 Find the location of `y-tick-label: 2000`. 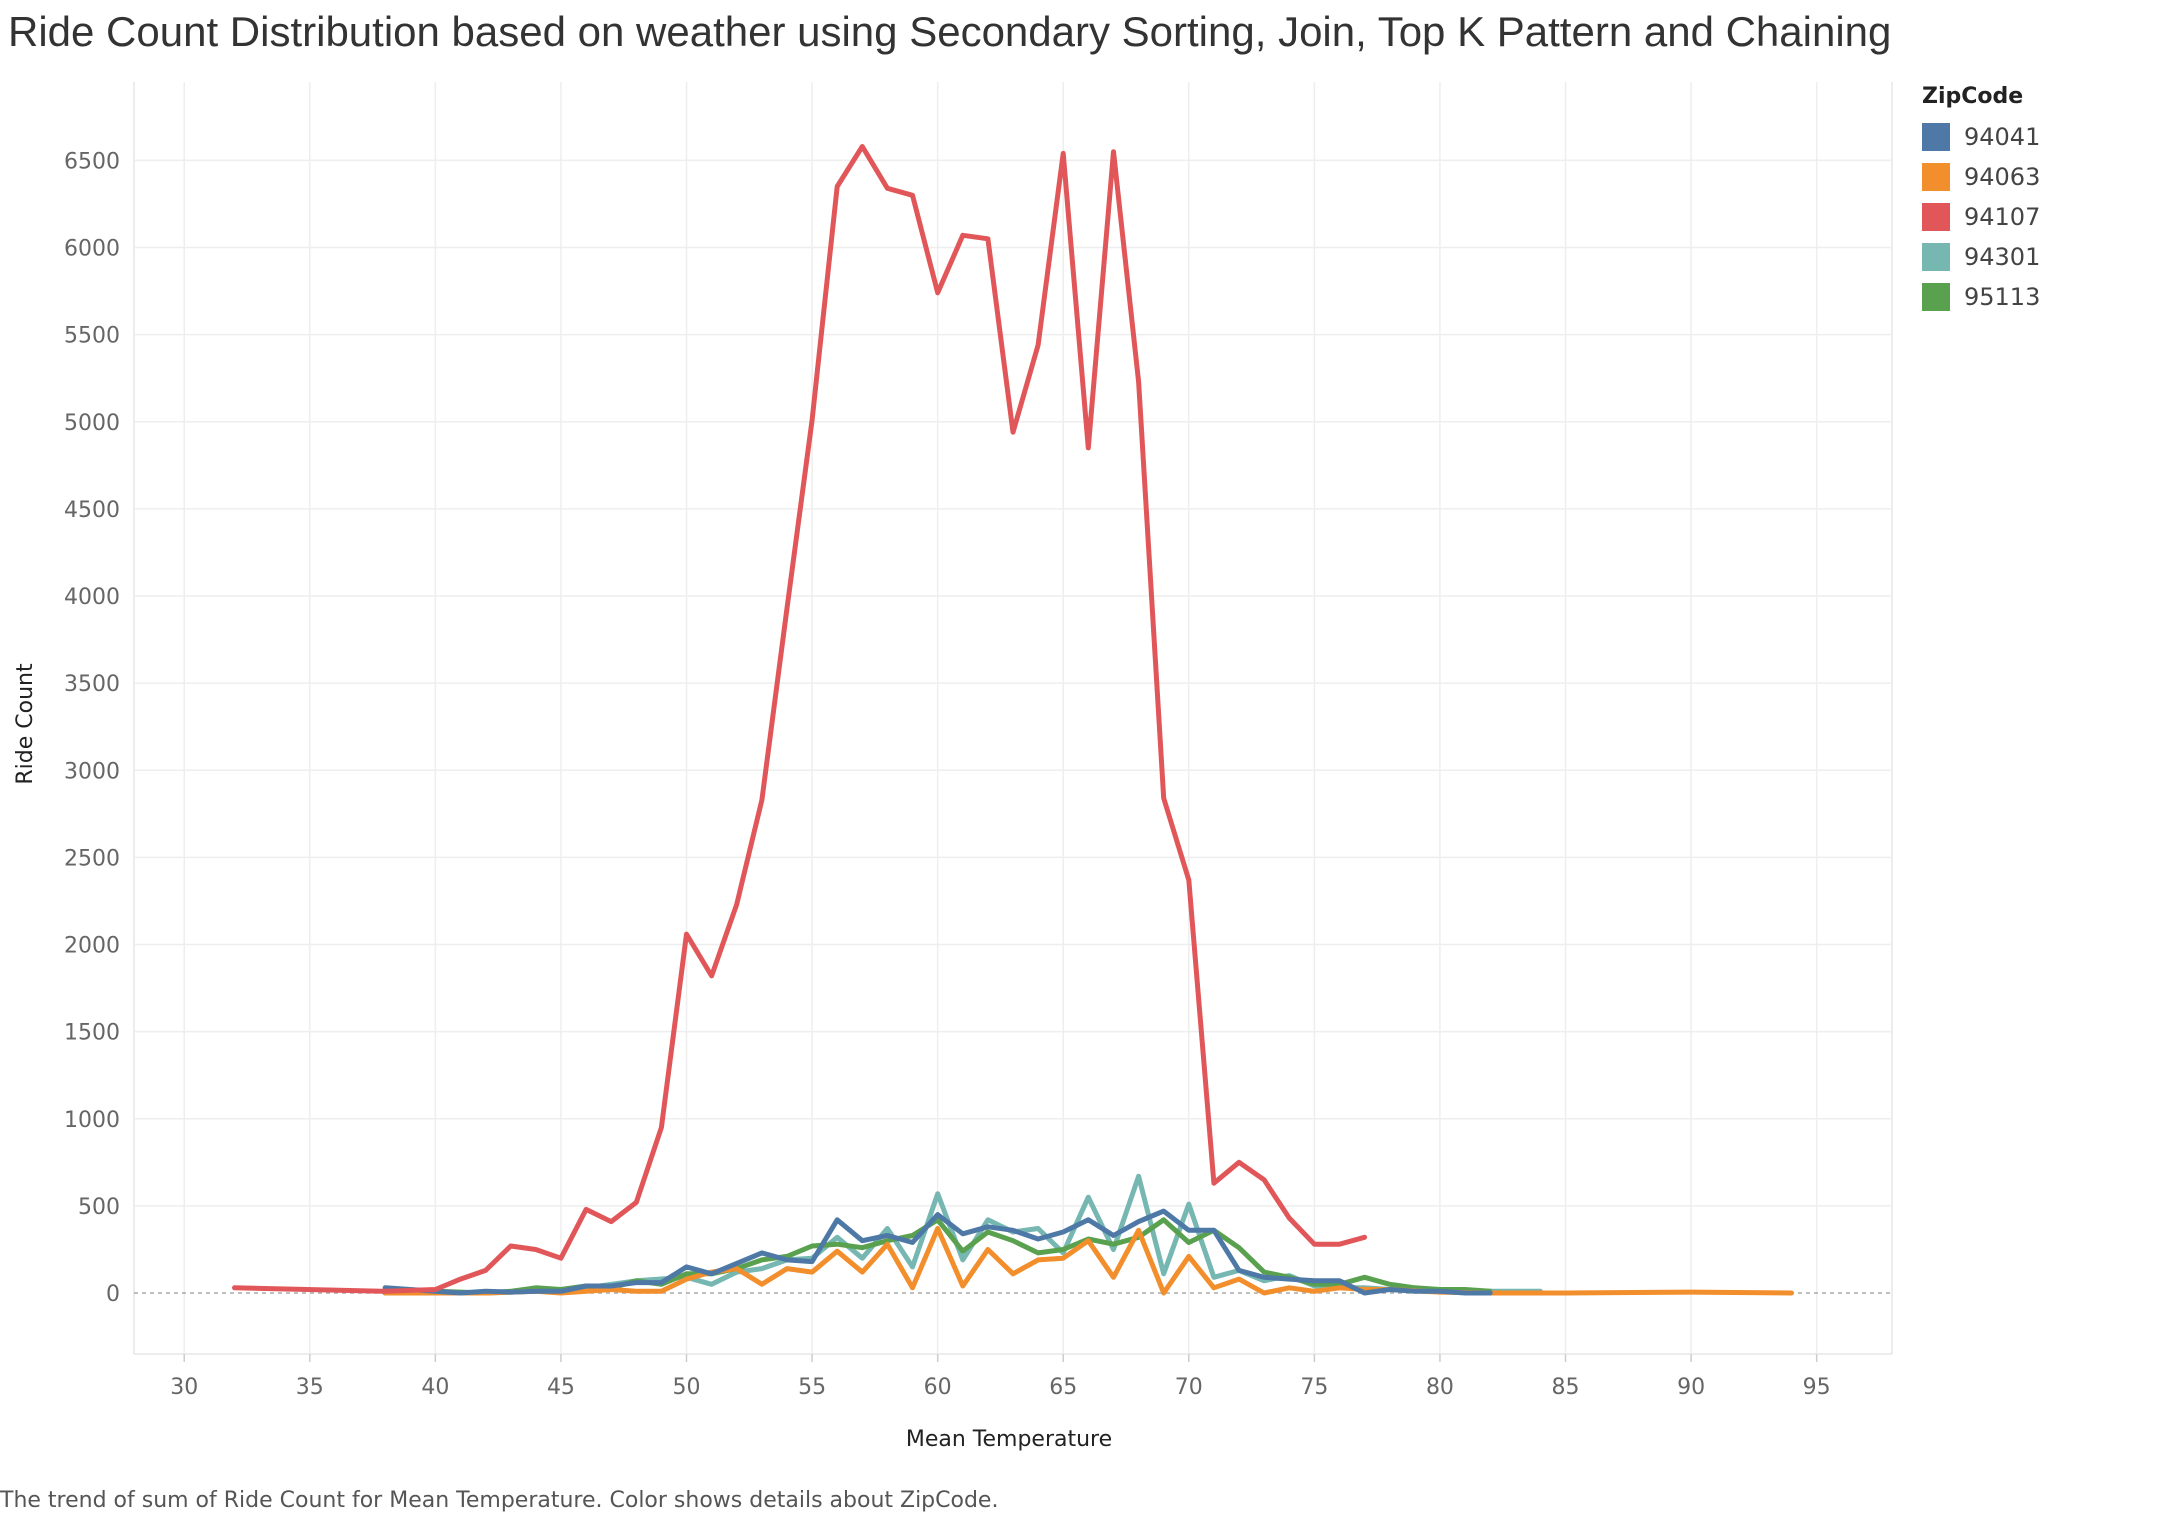

y-tick-label: 2000 is located at coordinates (92, 946).